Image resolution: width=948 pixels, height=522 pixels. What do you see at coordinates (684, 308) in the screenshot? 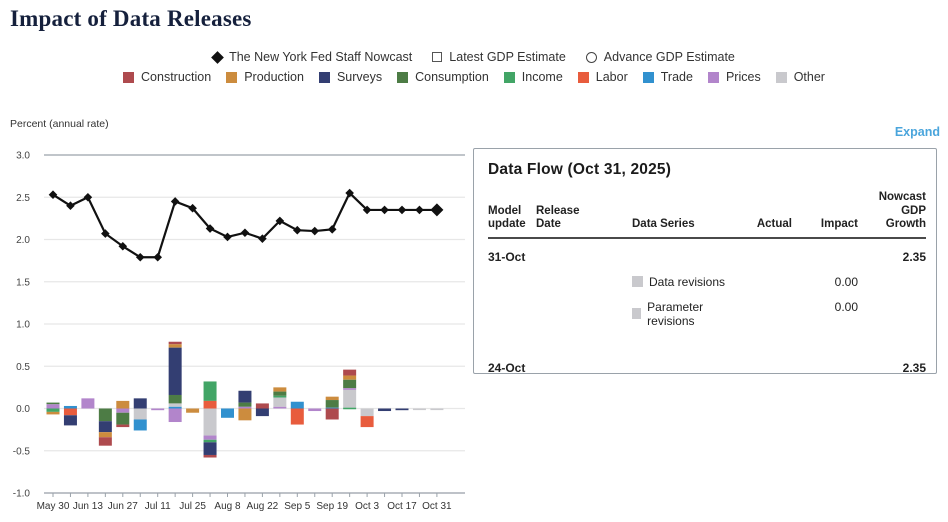
I see `data-series-row: Parameter revisions` at bounding box center [684, 308].